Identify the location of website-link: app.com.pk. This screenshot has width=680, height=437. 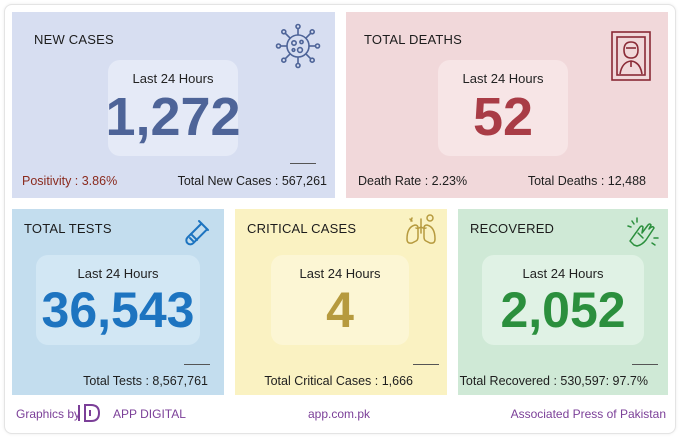
(339, 414).